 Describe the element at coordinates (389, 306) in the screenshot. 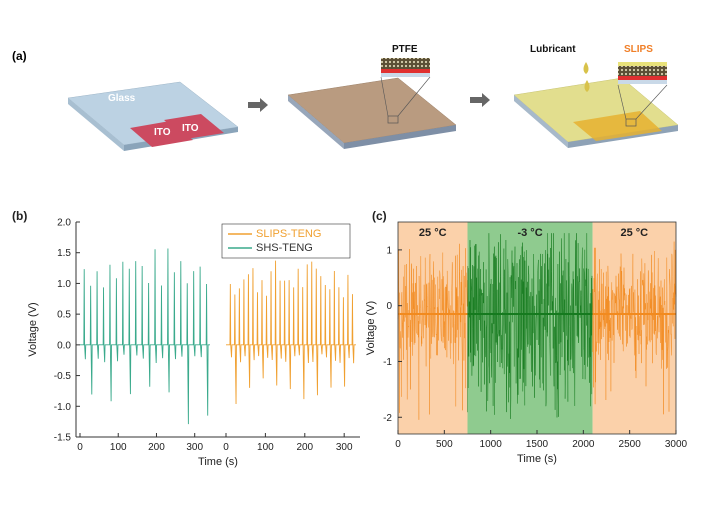

I see `y-tick-label: 0` at that location.